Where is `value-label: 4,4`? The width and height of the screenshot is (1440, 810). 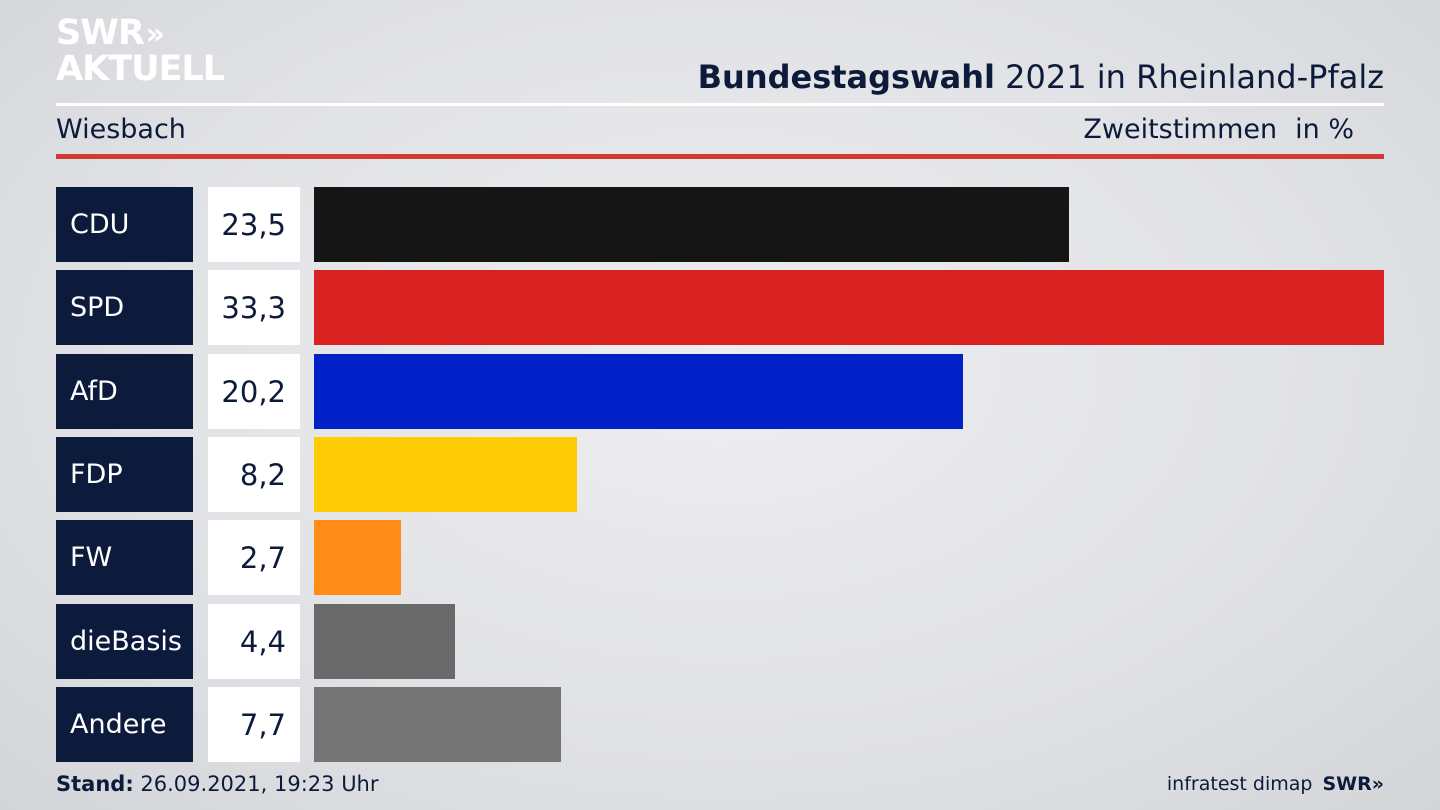
value-label: 4,4 is located at coordinates (254, 641).